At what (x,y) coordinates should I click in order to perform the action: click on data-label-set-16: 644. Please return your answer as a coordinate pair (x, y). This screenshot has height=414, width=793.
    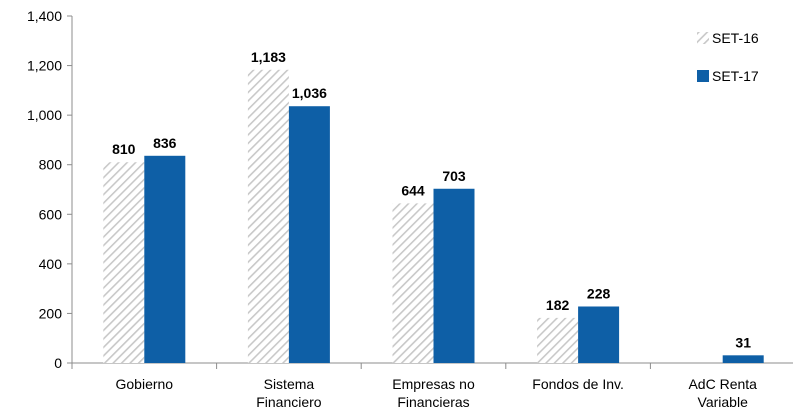
    Looking at the image, I should click on (413, 190).